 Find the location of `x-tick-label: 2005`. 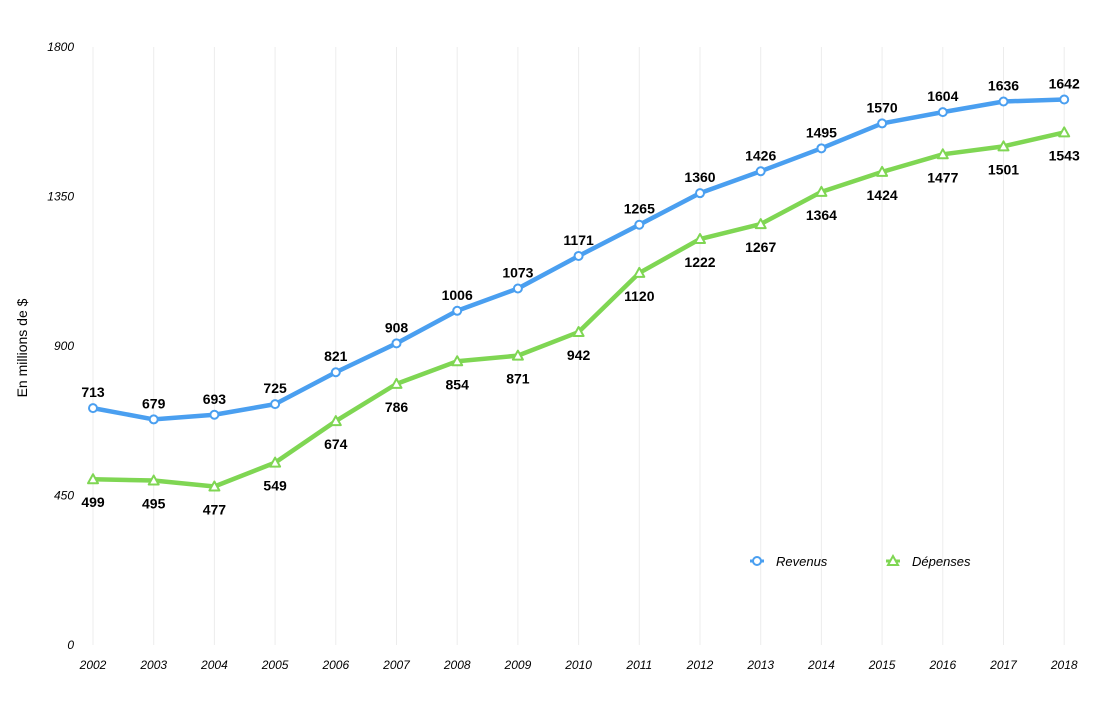

x-tick-label: 2005 is located at coordinates (275, 665).